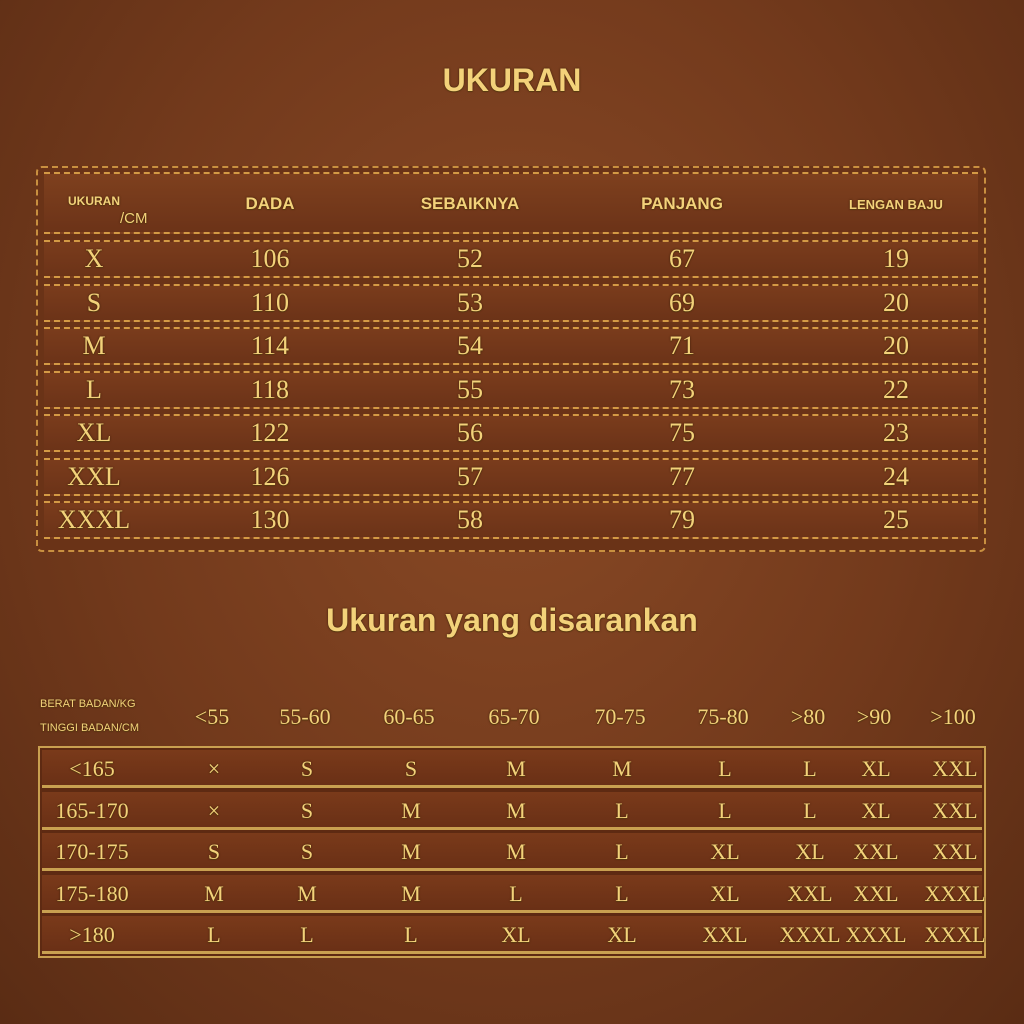 The image size is (1024, 1024). What do you see at coordinates (511, 433) in the screenshot?
I see `size-row: XL 122 56 75 23` at bounding box center [511, 433].